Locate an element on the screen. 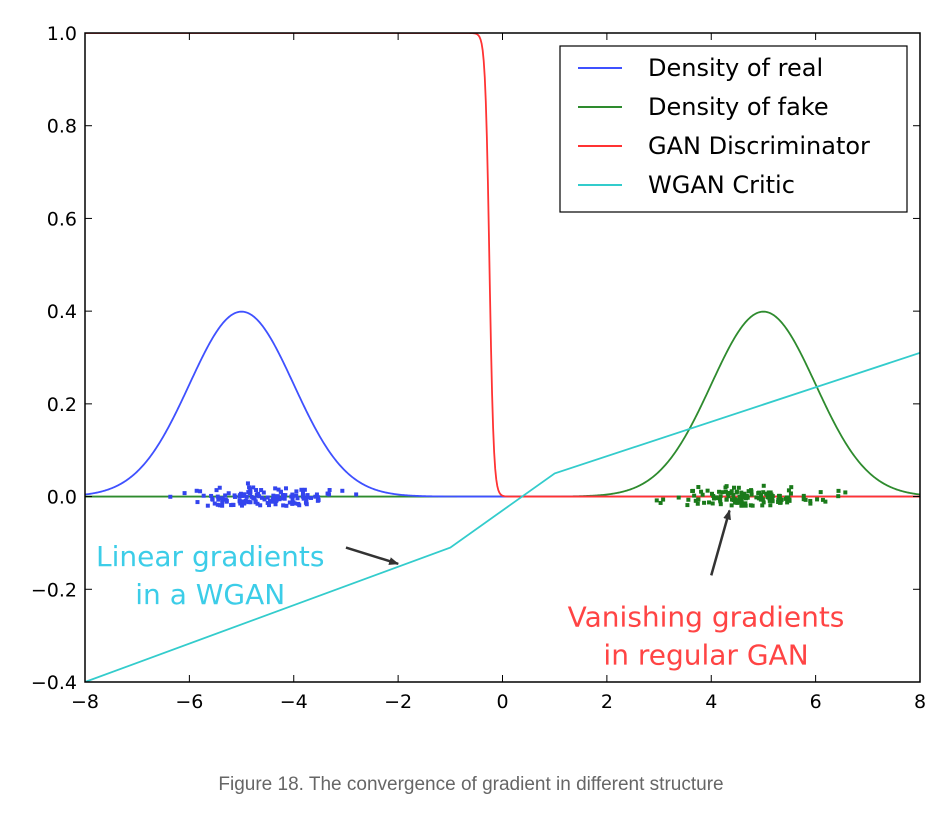  y-tick-label: −0.2 is located at coordinates (54, 590).